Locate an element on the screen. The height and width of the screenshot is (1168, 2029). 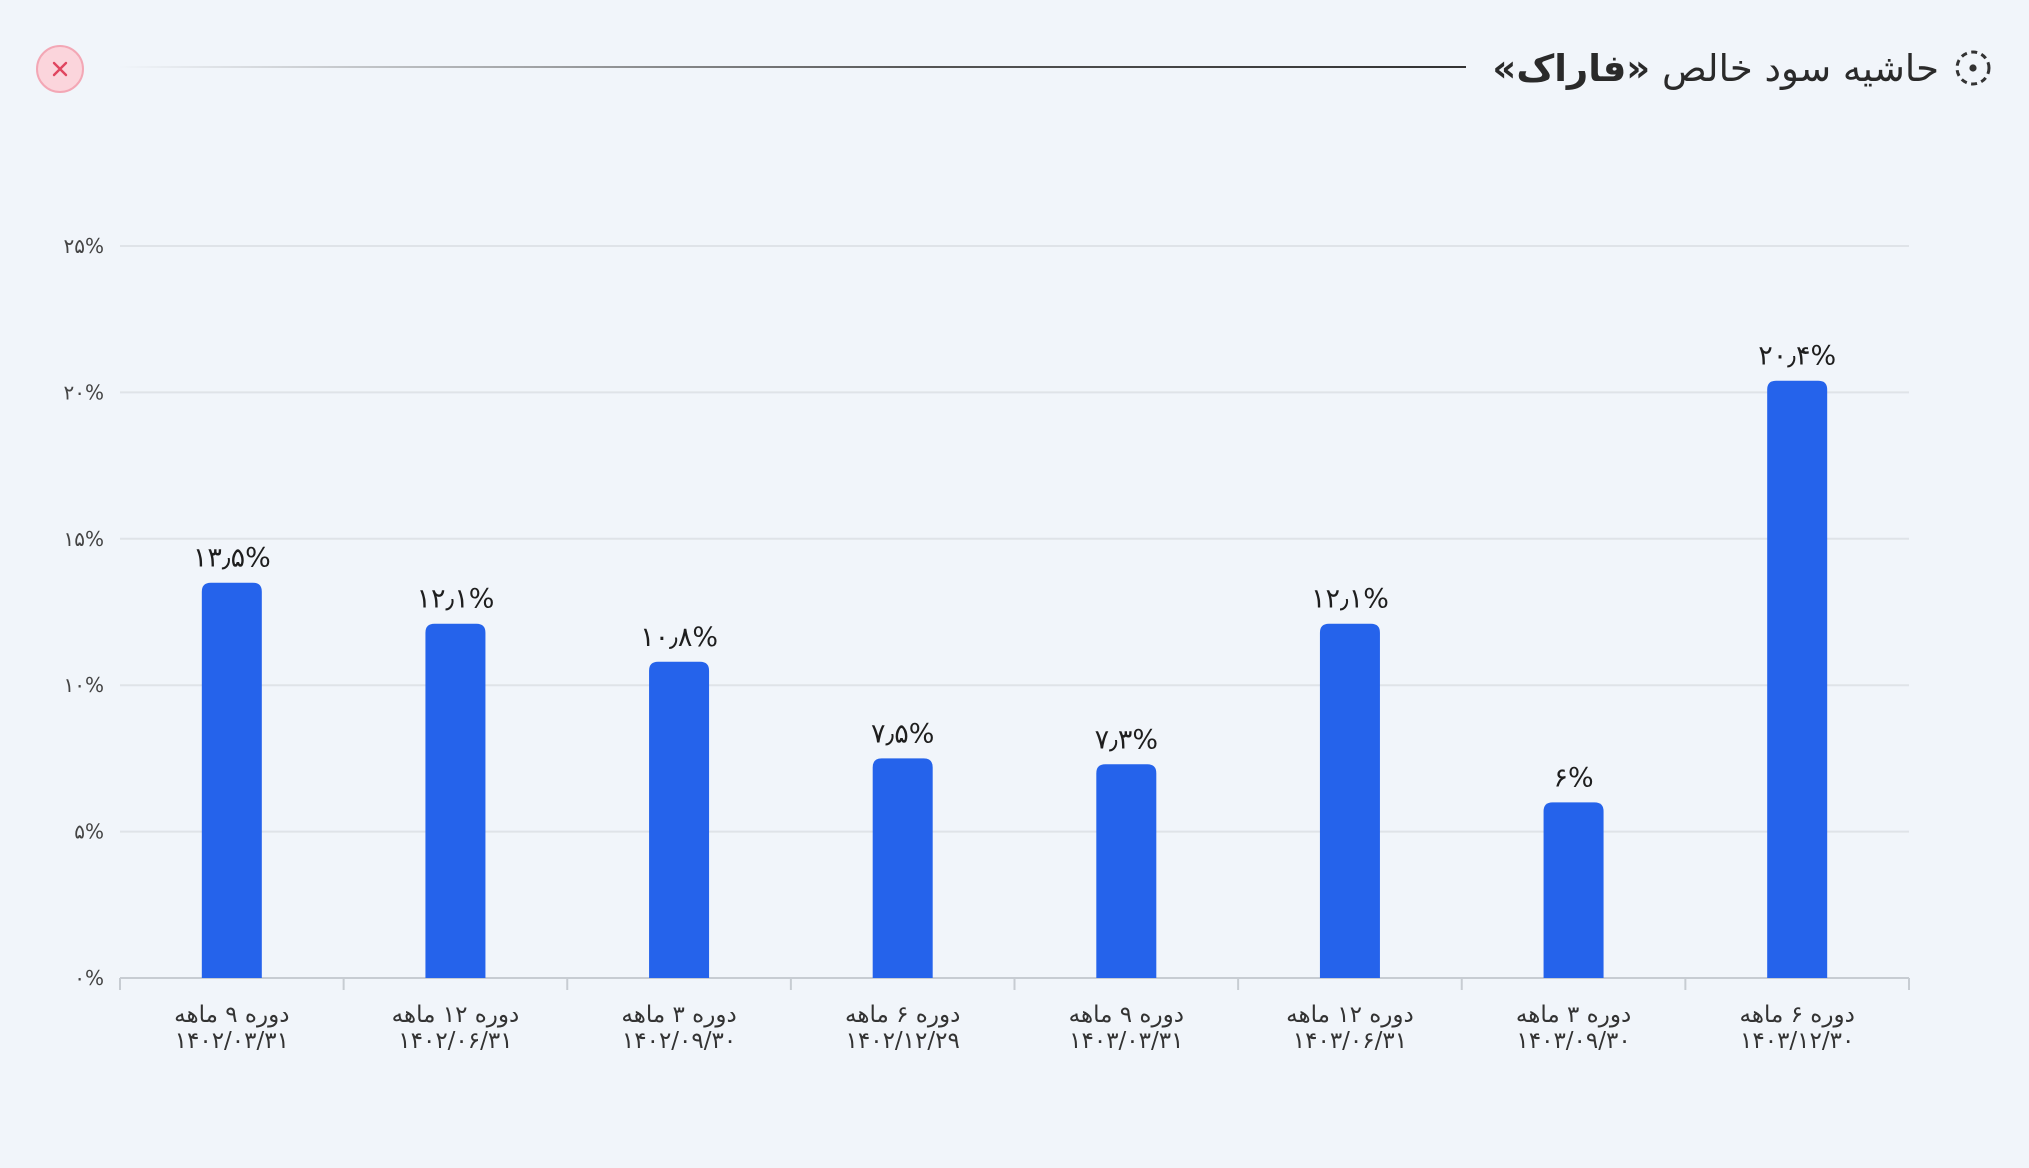
data-label: ۱۰٫۸% is located at coordinates (679, 637).